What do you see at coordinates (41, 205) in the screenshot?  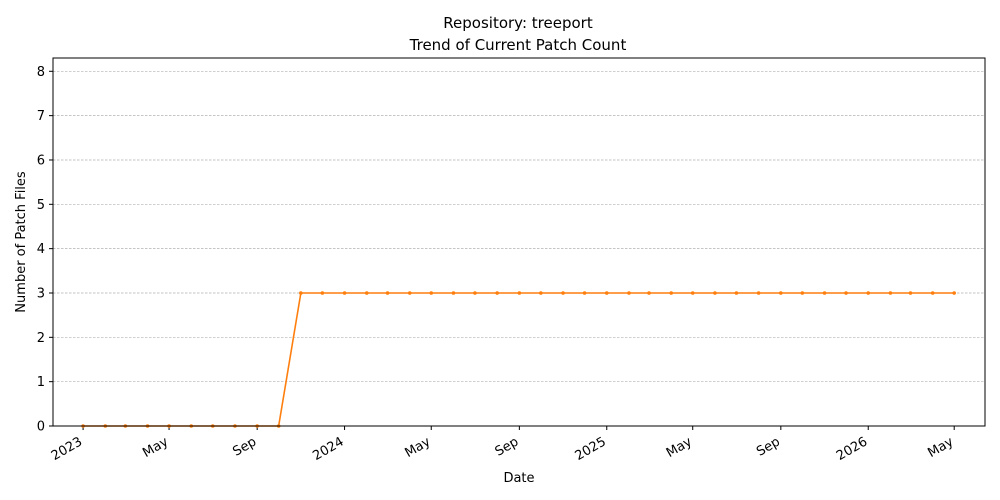 I see `y-tick-label: 5` at bounding box center [41, 205].